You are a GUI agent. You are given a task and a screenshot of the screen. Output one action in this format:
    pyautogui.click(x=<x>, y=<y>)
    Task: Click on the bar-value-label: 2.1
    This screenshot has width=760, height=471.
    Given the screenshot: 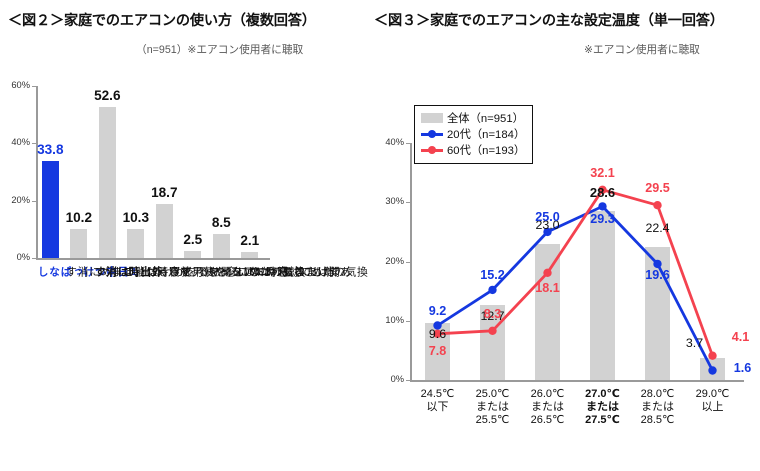 What is the action you would take?
    pyautogui.click(x=250, y=240)
    